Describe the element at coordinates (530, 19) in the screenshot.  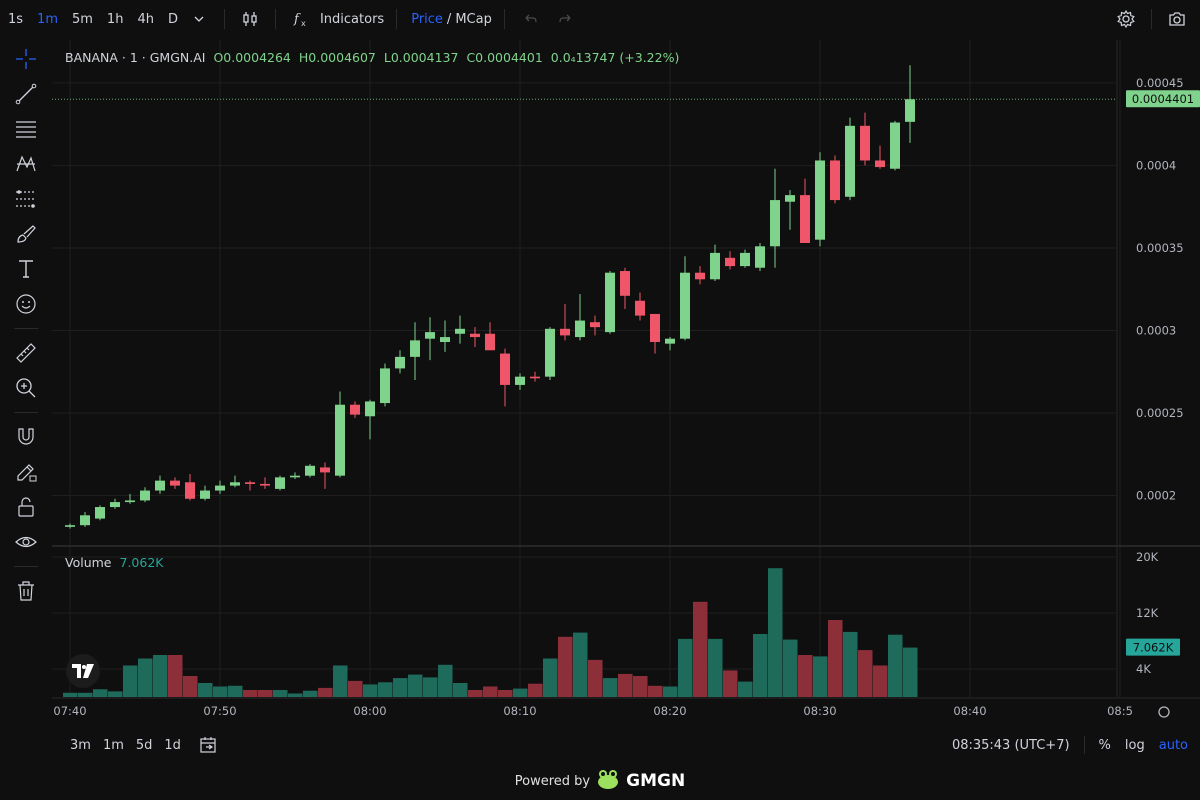
I see `undo-icon` at that location.